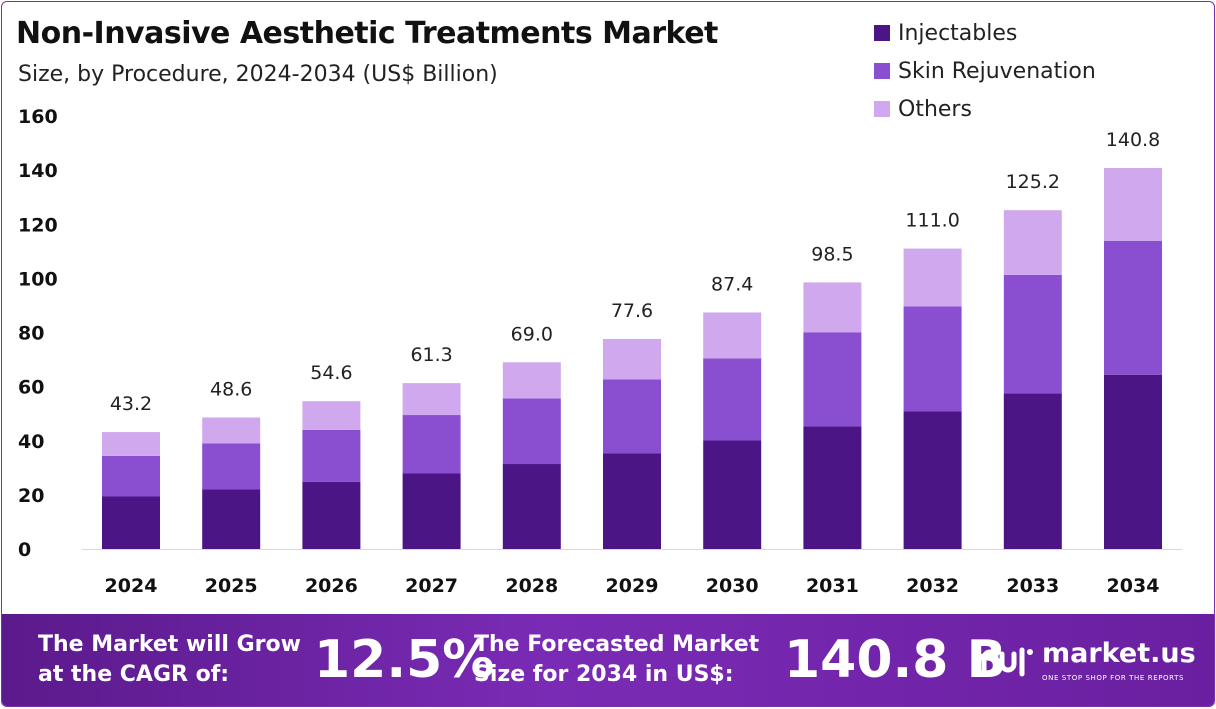  What do you see at coordinates (331, 586) in the screenshot?
I see `x-tick-label: 2026` at bounding box center [331, 586].